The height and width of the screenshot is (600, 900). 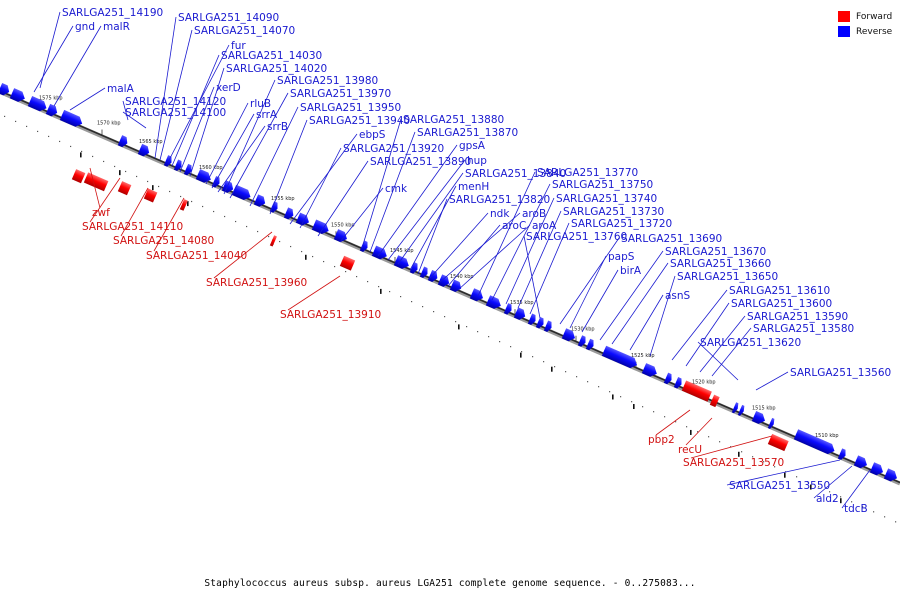 I want to click on gene-label-rluB: rluB, so click(x=260, y=104).